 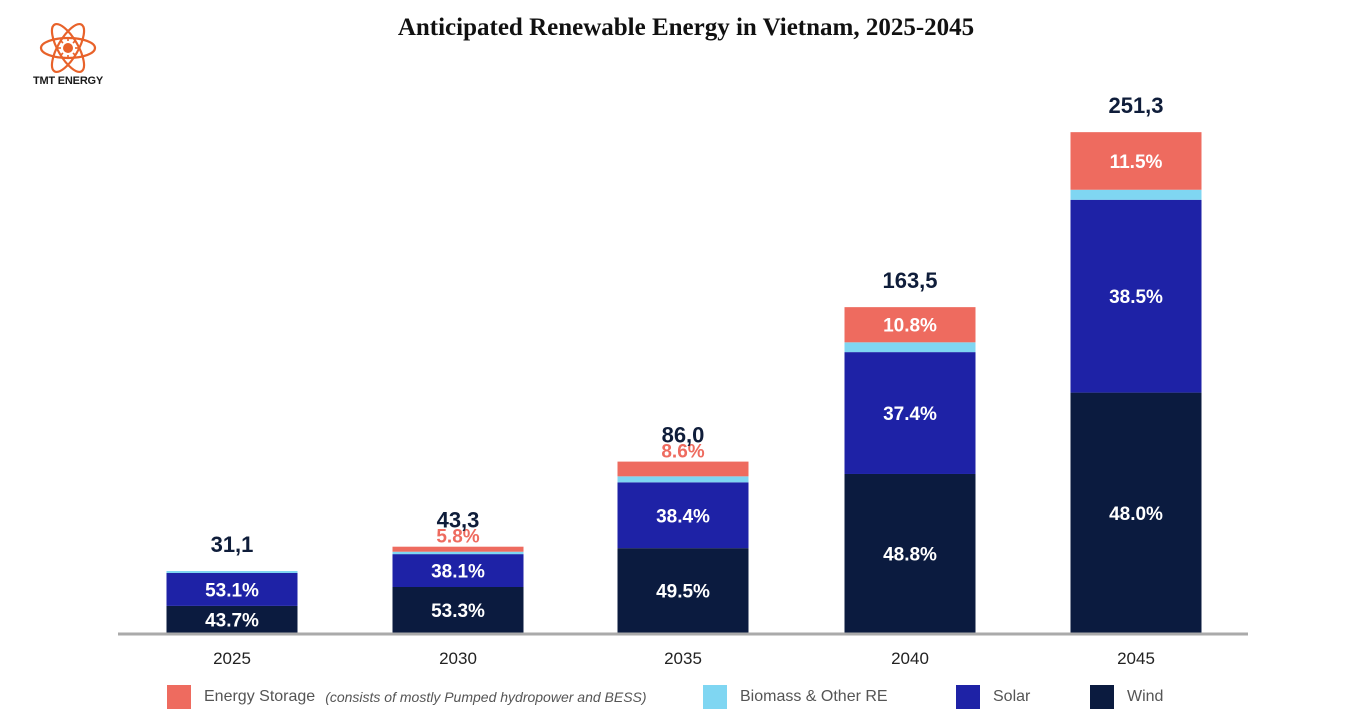 I want to click on bar-segment-wind-2025, so click(x=232, y=619).